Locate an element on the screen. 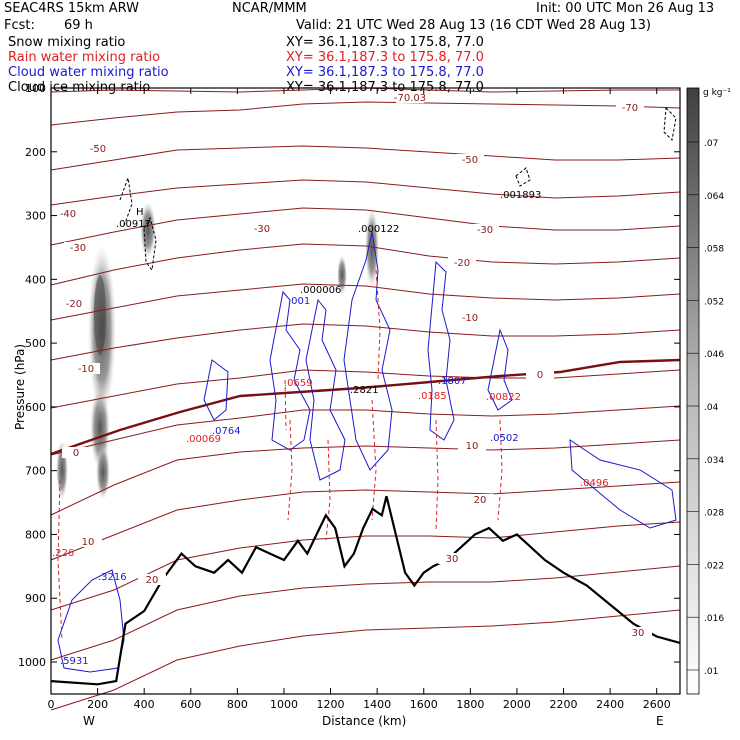 This screenshot has width=740, height=740. max-annotation-0: H is located at coordinates (140, 212).